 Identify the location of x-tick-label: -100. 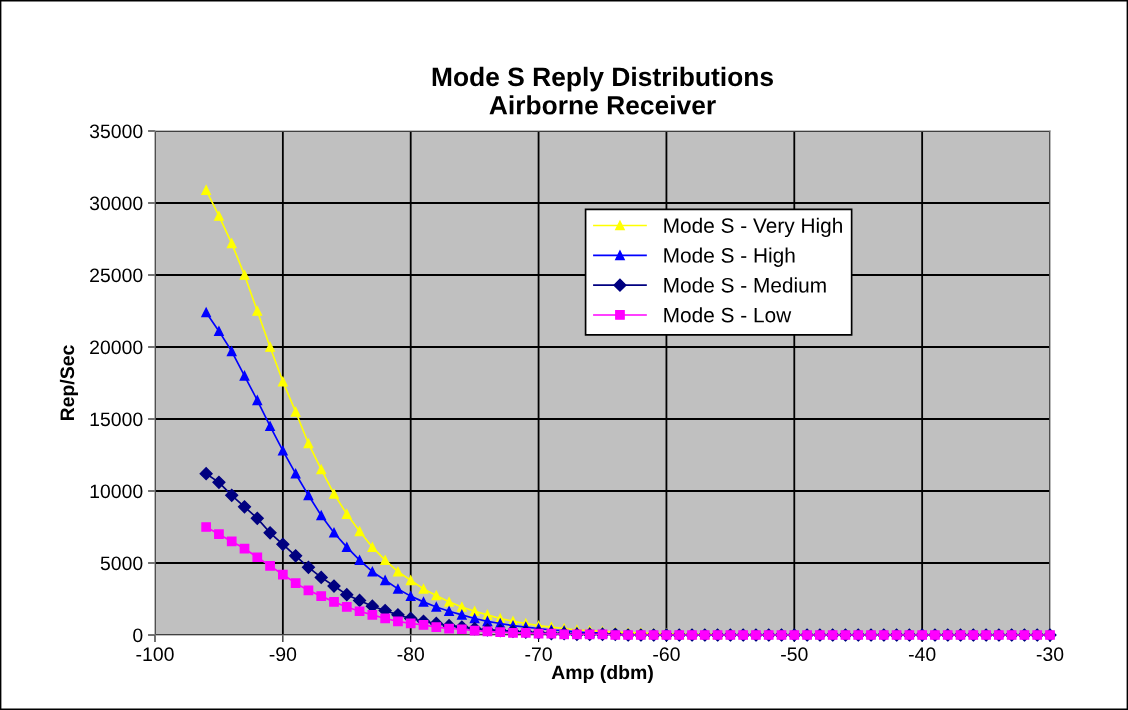
(155, 654).